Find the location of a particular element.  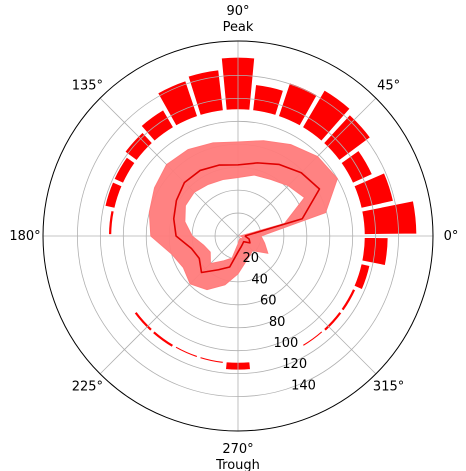

angle-tick-sublabel: Trough is located at coordinates (237, 464).